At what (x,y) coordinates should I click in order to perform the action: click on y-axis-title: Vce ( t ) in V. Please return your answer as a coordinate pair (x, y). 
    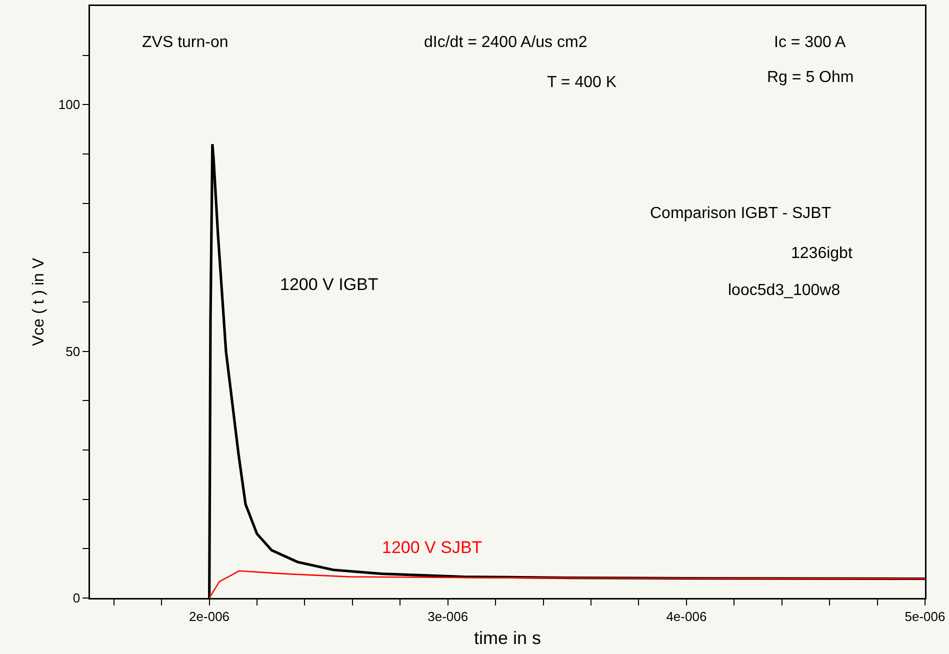
    Looking at the image, I should click on (39, 302).